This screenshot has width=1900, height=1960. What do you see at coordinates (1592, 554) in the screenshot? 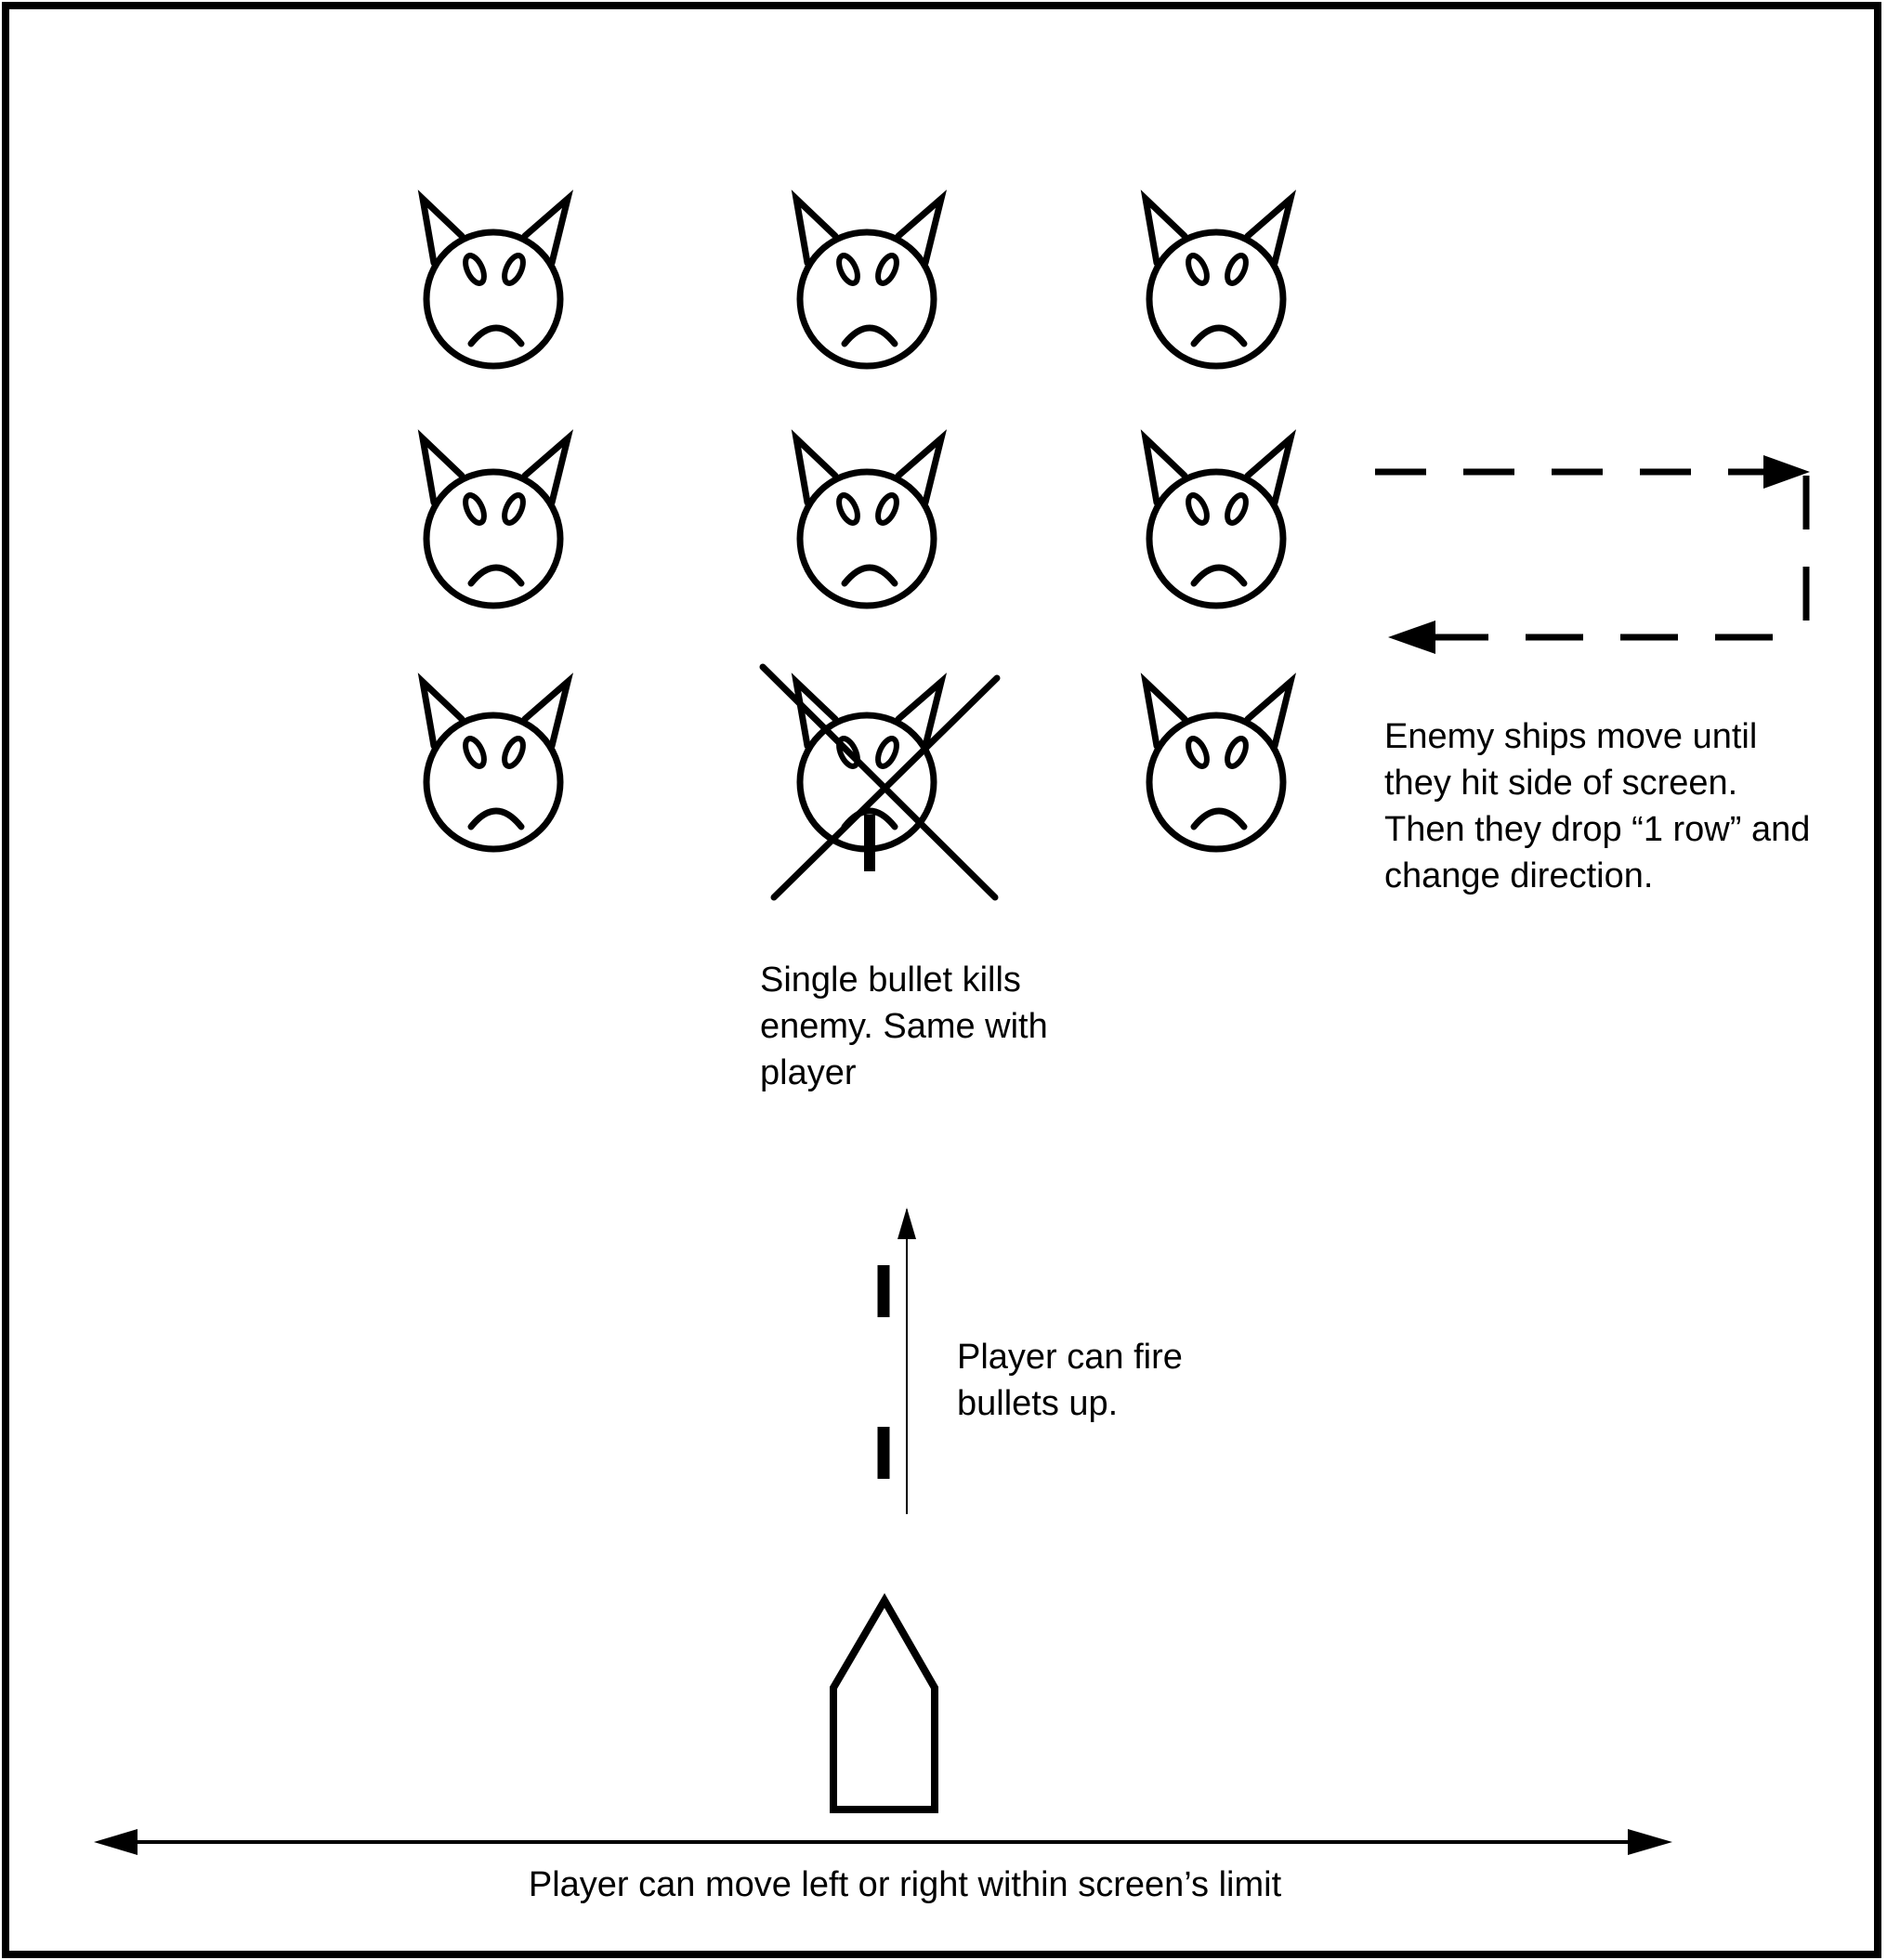
I see `enemy-movement-path` at bounding box center [1592, 554].